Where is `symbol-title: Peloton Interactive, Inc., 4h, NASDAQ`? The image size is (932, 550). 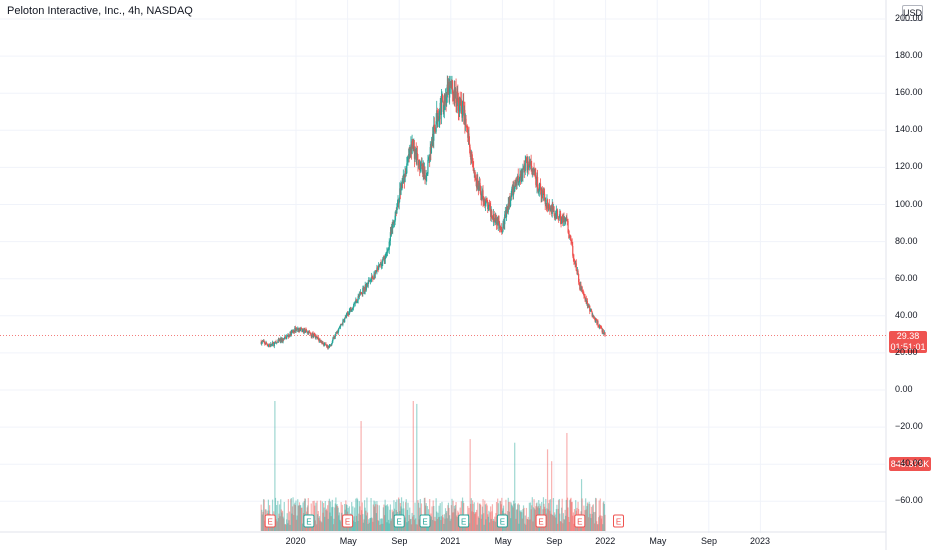 symbol-title: Peloton Interactive, Inc., 4h, NASDAQ is located at coordinates (100, 11).